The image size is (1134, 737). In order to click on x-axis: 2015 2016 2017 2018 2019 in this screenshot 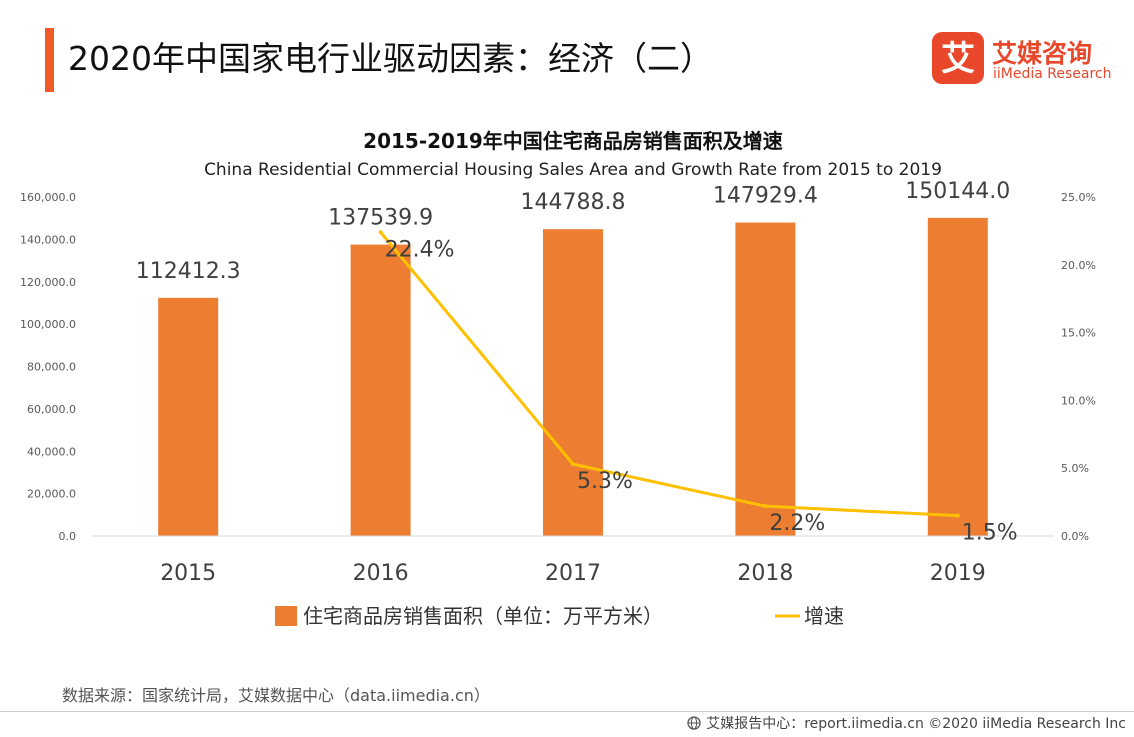, I will do `click(573, 573)`.